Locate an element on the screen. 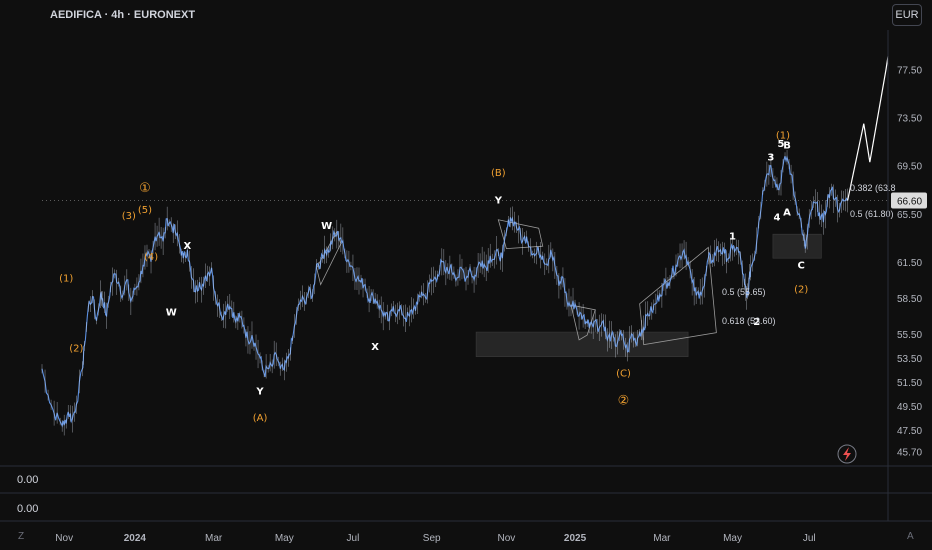 The image size is (932, 550). wave-label: B is located at coordinates (787, 145).